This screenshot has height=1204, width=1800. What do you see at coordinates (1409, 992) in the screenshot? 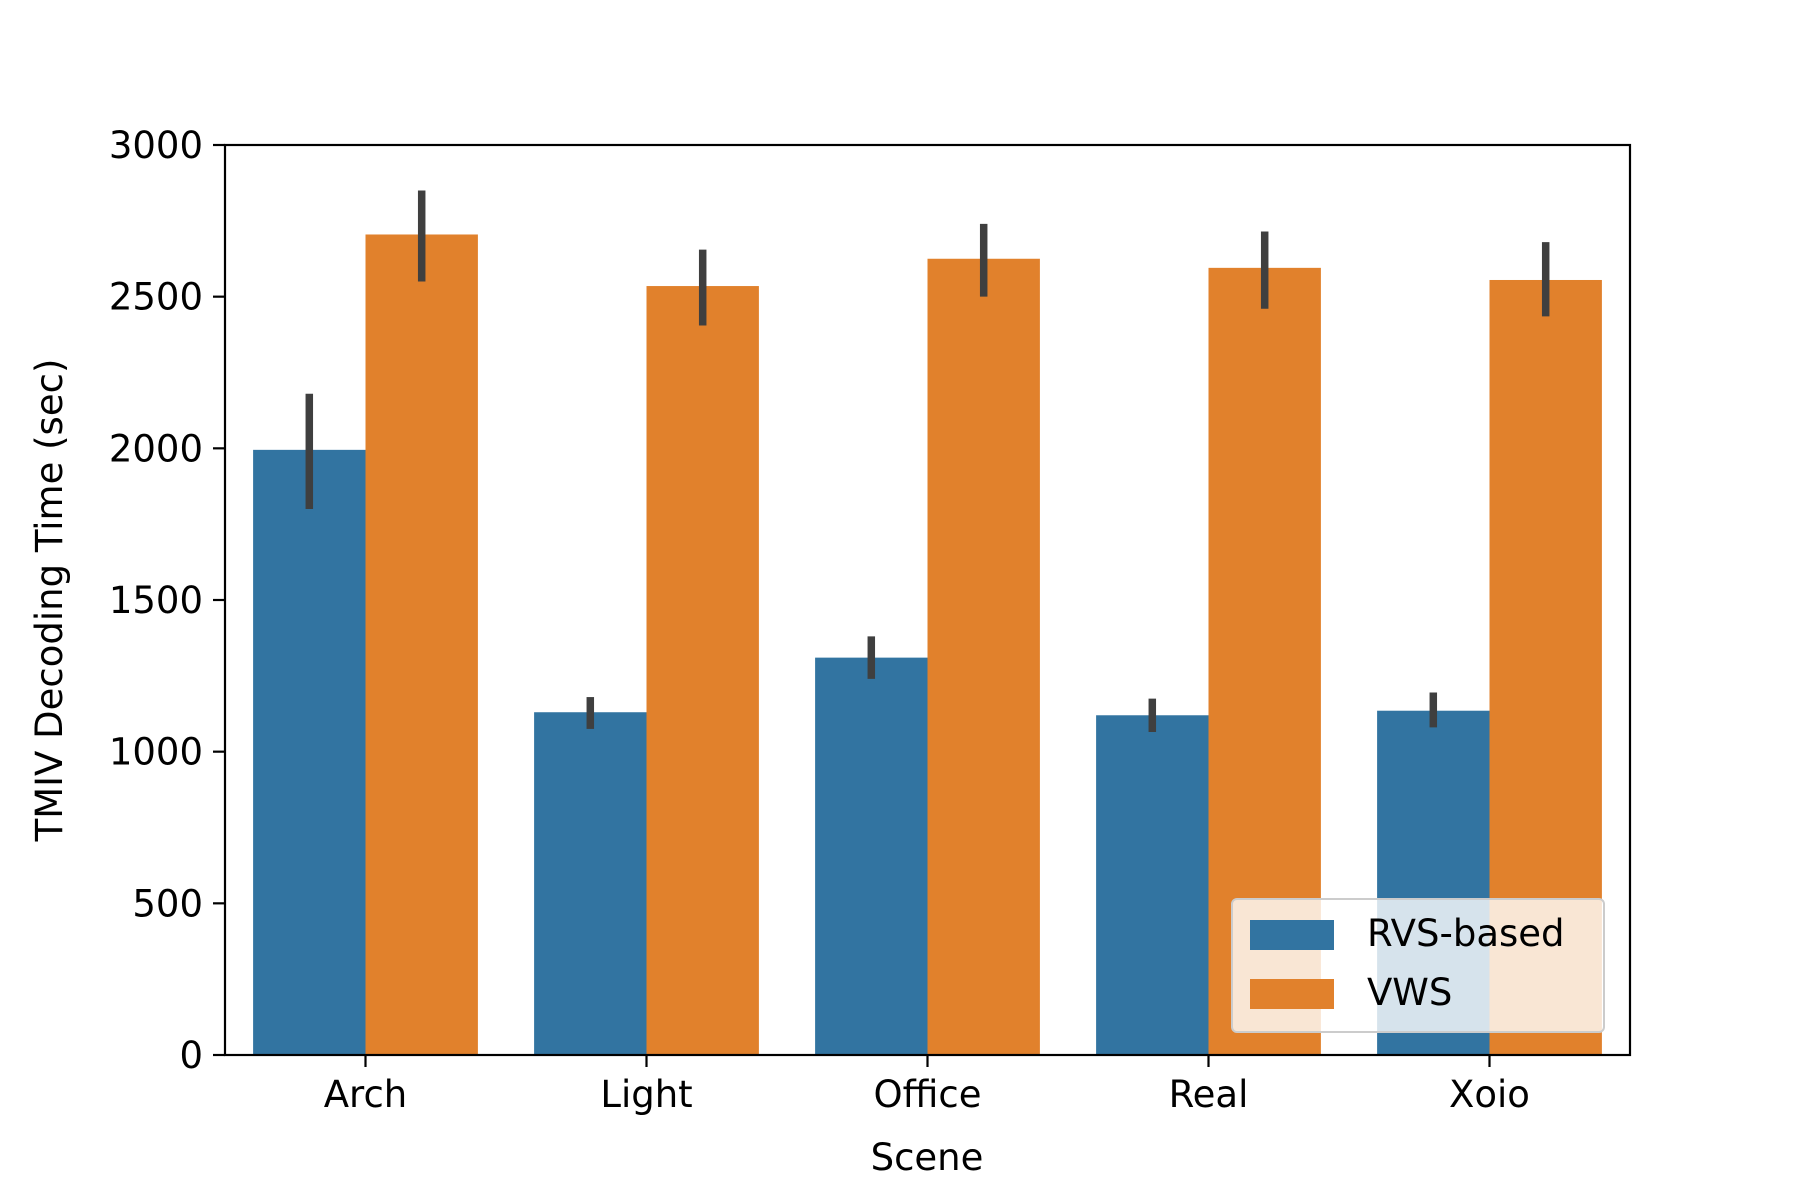
I see `legend-label-vws: VWS` at bounding box center [1409, 992].